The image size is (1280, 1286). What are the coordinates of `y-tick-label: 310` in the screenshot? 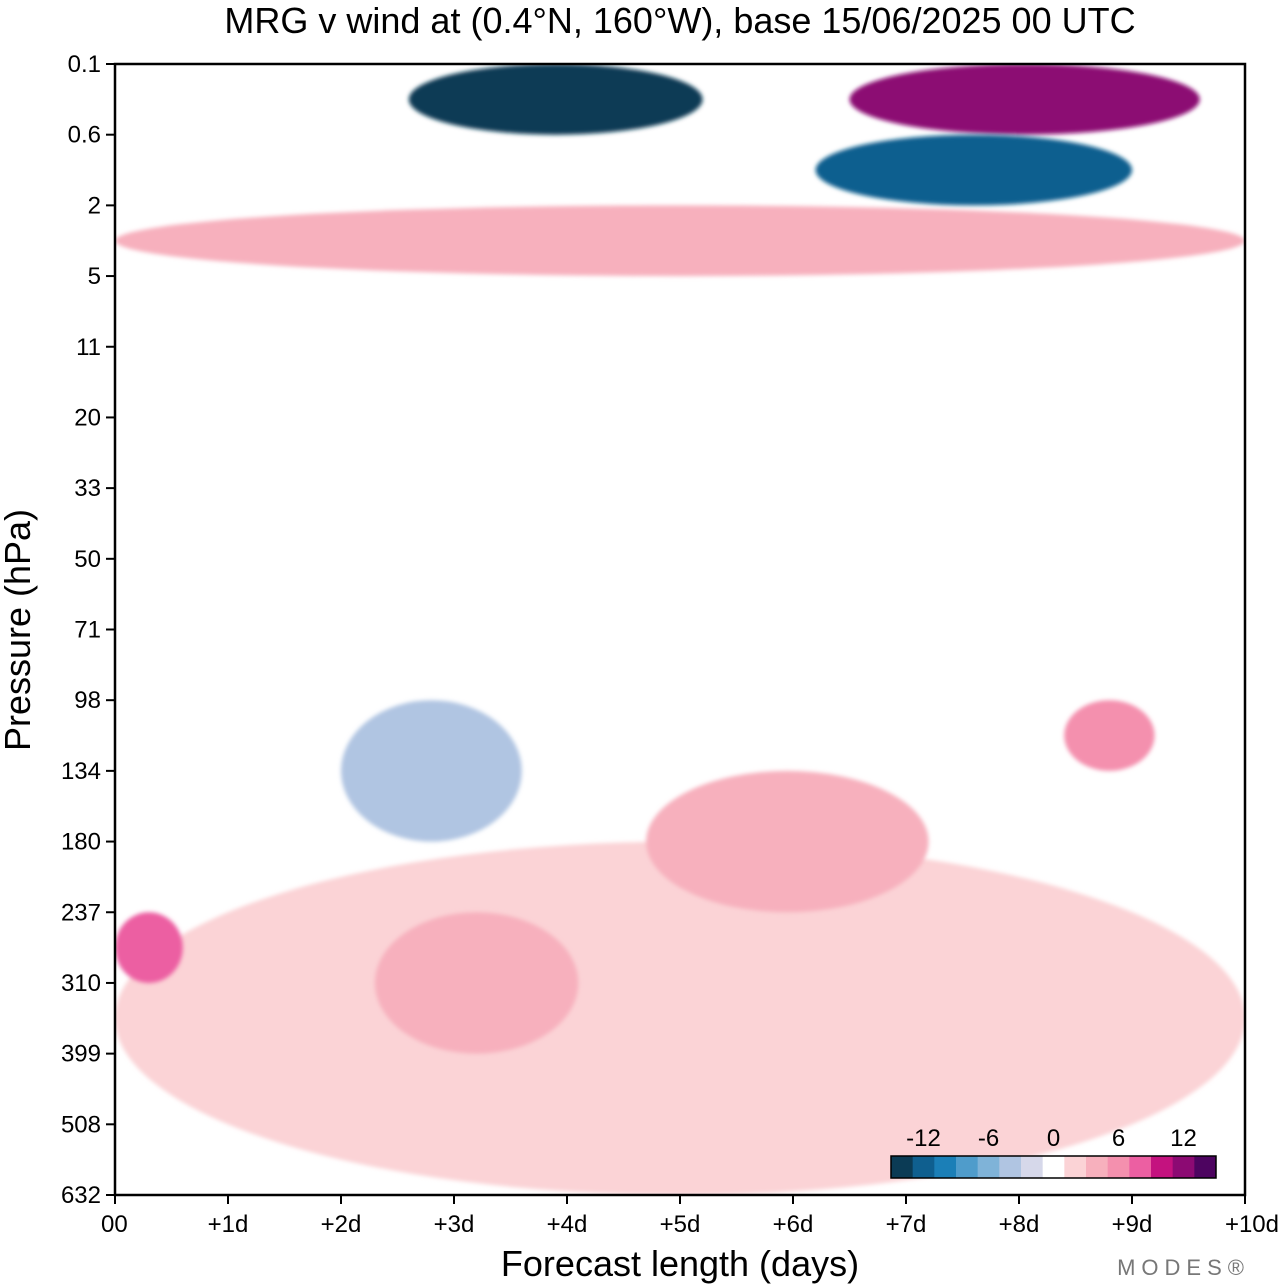 It's located at (81, 983).